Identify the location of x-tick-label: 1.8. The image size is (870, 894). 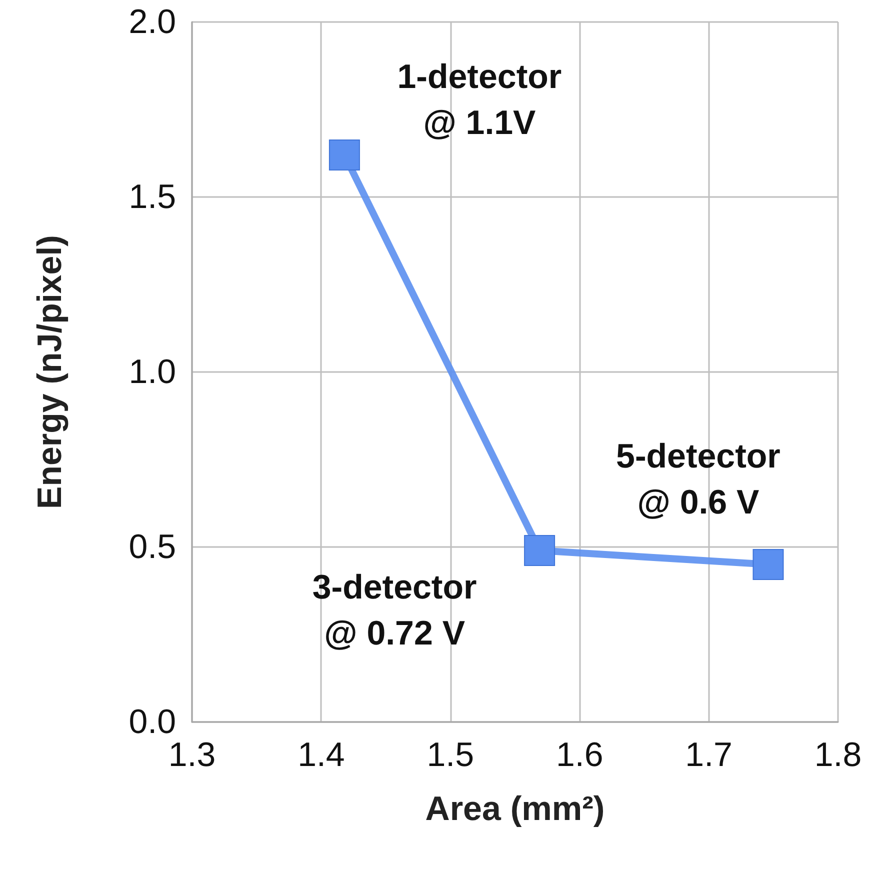
(838, 755).